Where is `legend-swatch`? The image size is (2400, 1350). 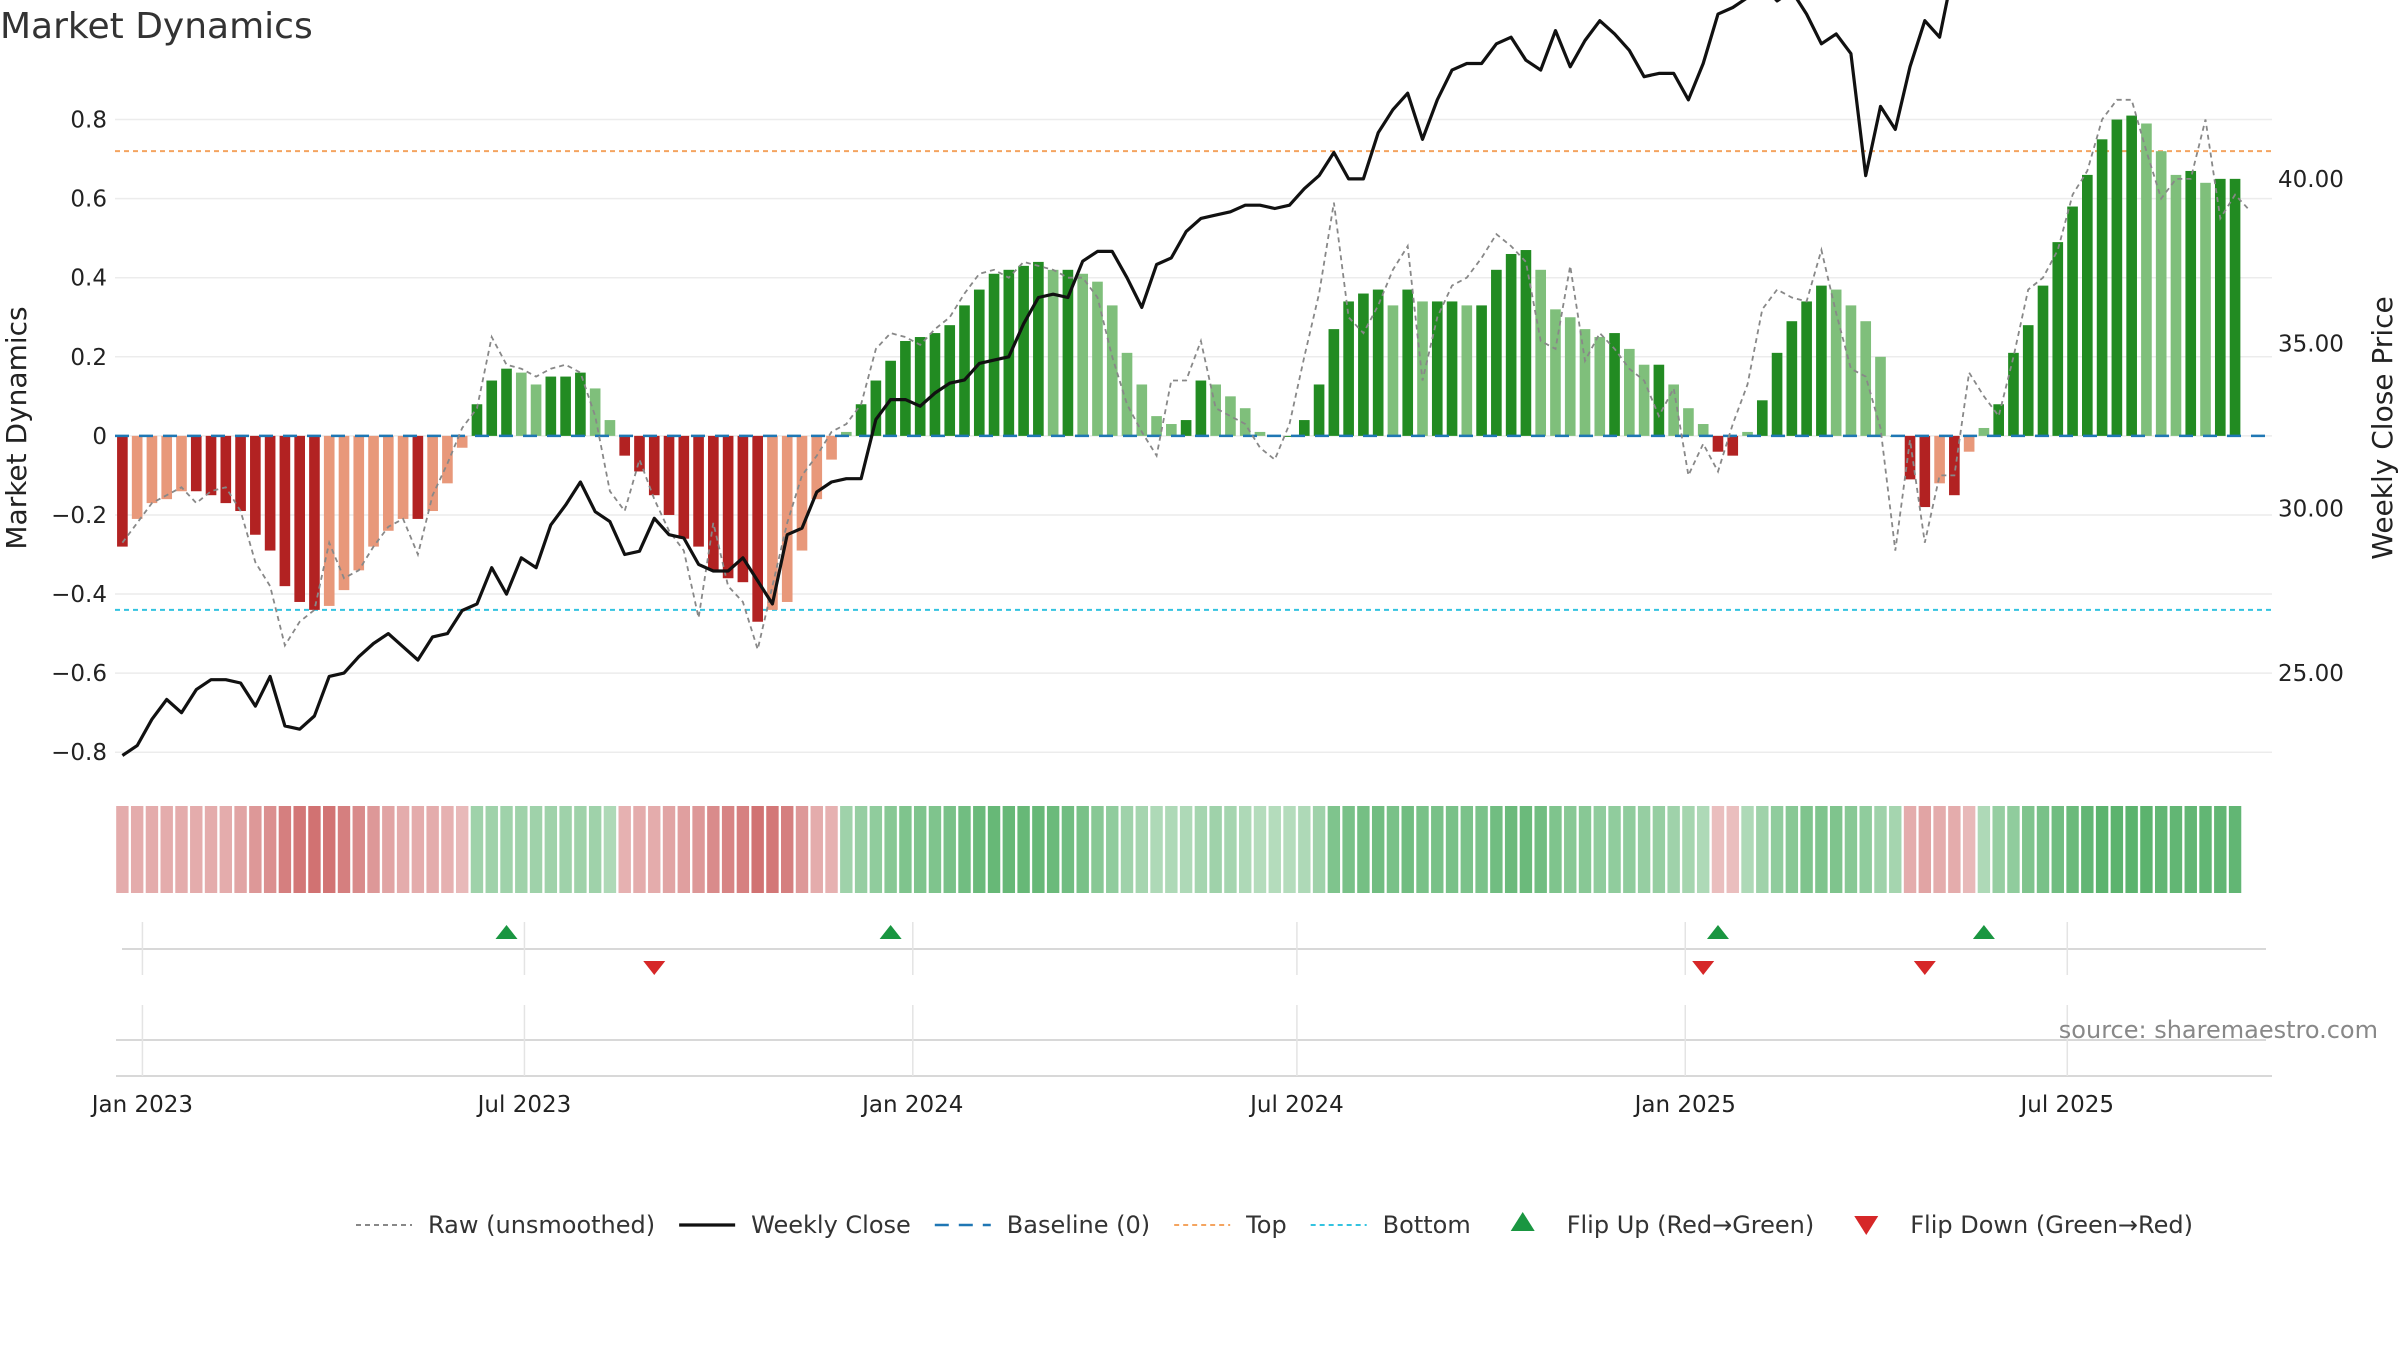
legend-swatch is located at coordinates (1522, 1221).